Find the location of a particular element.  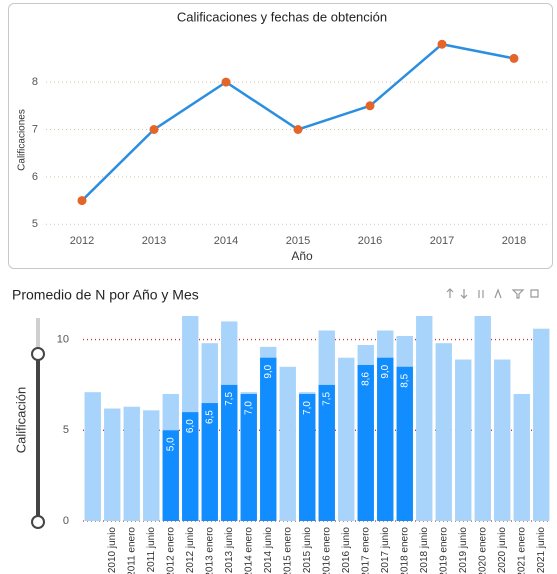

x-tick-label: 2018 is located at coordinates (514, 241).